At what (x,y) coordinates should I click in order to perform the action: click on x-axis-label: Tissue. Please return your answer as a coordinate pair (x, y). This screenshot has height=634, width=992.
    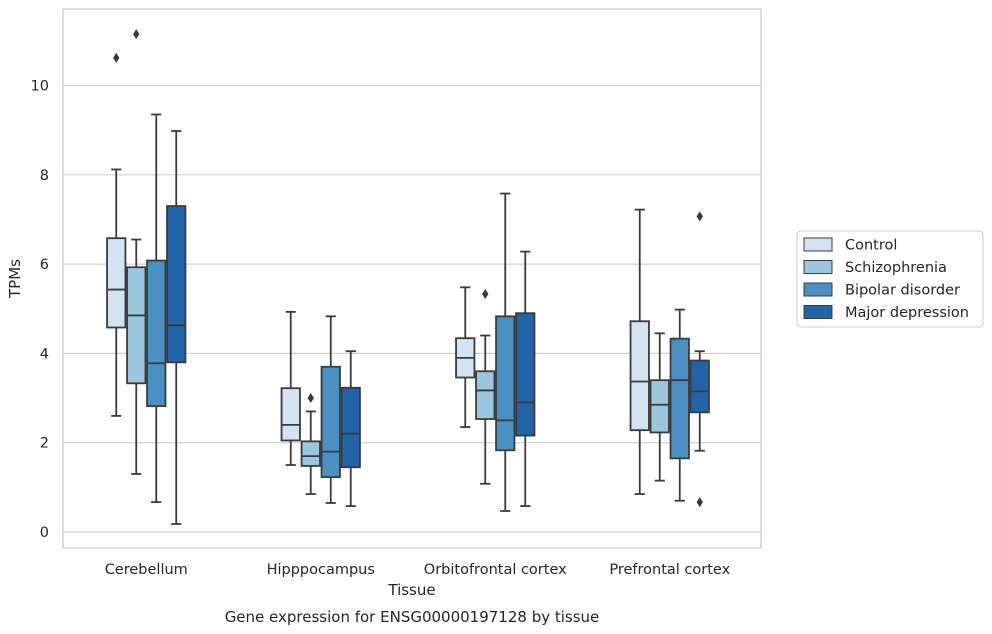
    Looking at the image, I should click on (411, 590).